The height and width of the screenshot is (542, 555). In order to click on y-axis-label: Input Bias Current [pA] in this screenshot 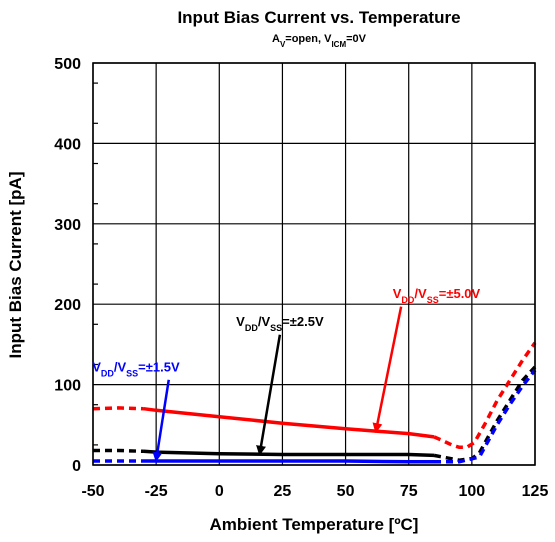, I will do `click(15, 265)`.